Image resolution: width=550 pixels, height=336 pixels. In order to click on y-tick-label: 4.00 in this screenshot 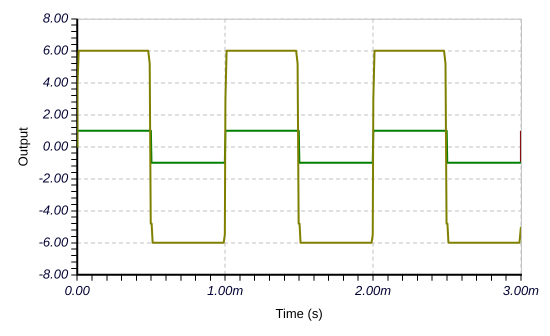, I will do `click(55, 82)`.